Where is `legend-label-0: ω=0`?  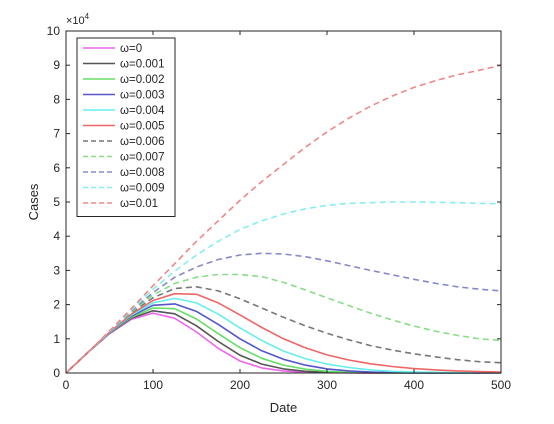
legend-label-0: ω=0 is located at coordinates (131, 49).